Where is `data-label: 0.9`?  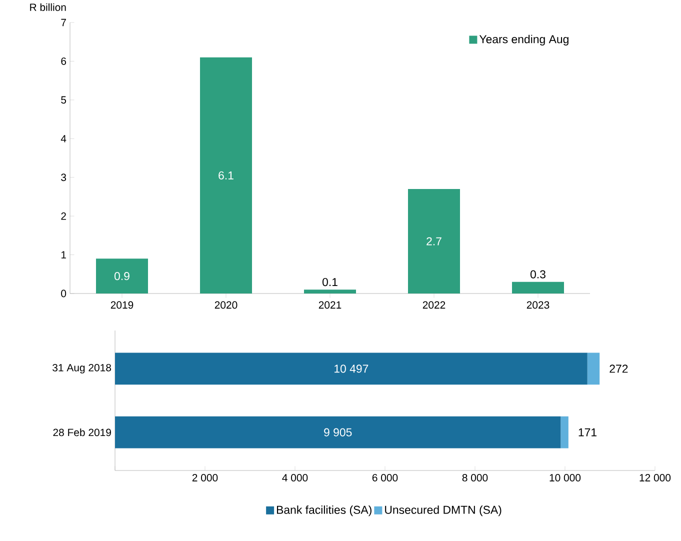
data-label: 0.9 is located at coordinates (122, 276).